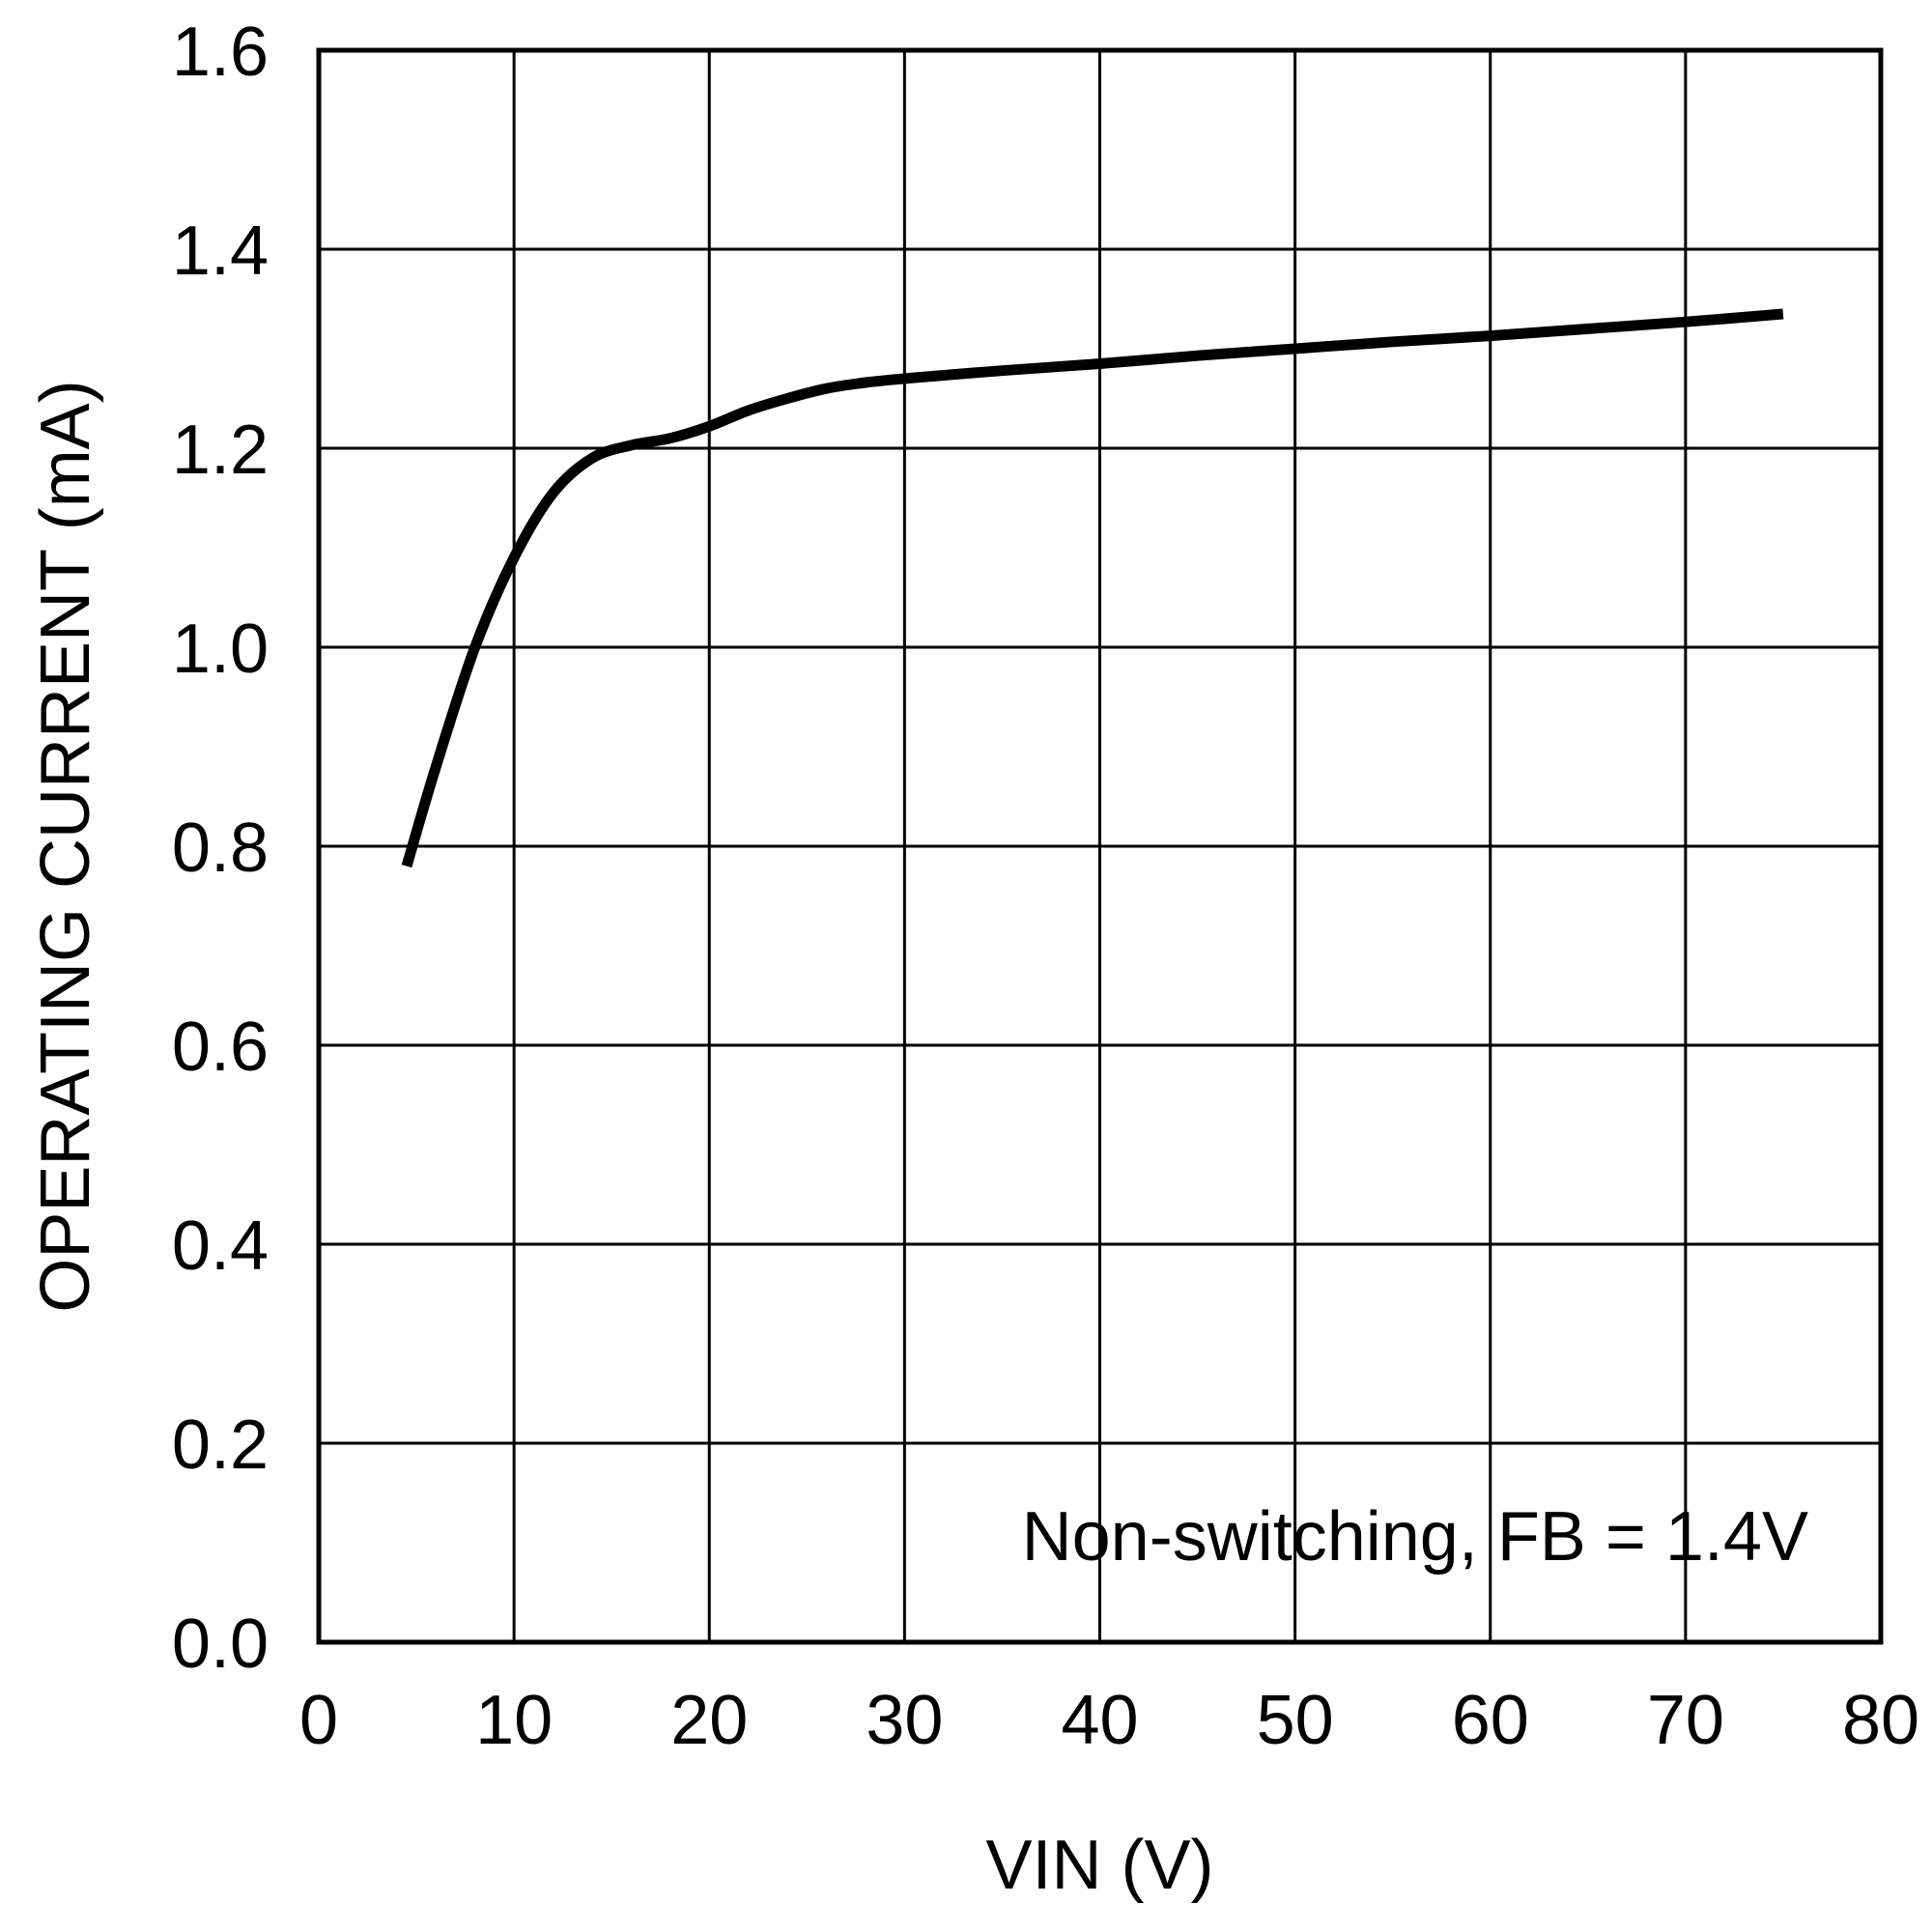 Image resolution: width=1932 pixels, height=1932 pixels. I want to click on x-tick-label: 0, so click(318, 1720).